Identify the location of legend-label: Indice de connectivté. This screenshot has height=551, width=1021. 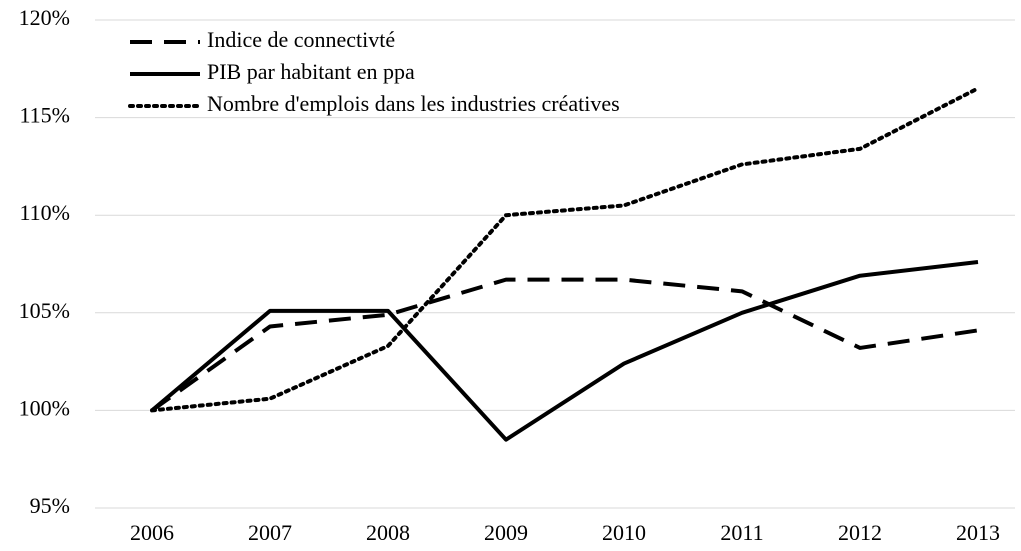
(301, 39).